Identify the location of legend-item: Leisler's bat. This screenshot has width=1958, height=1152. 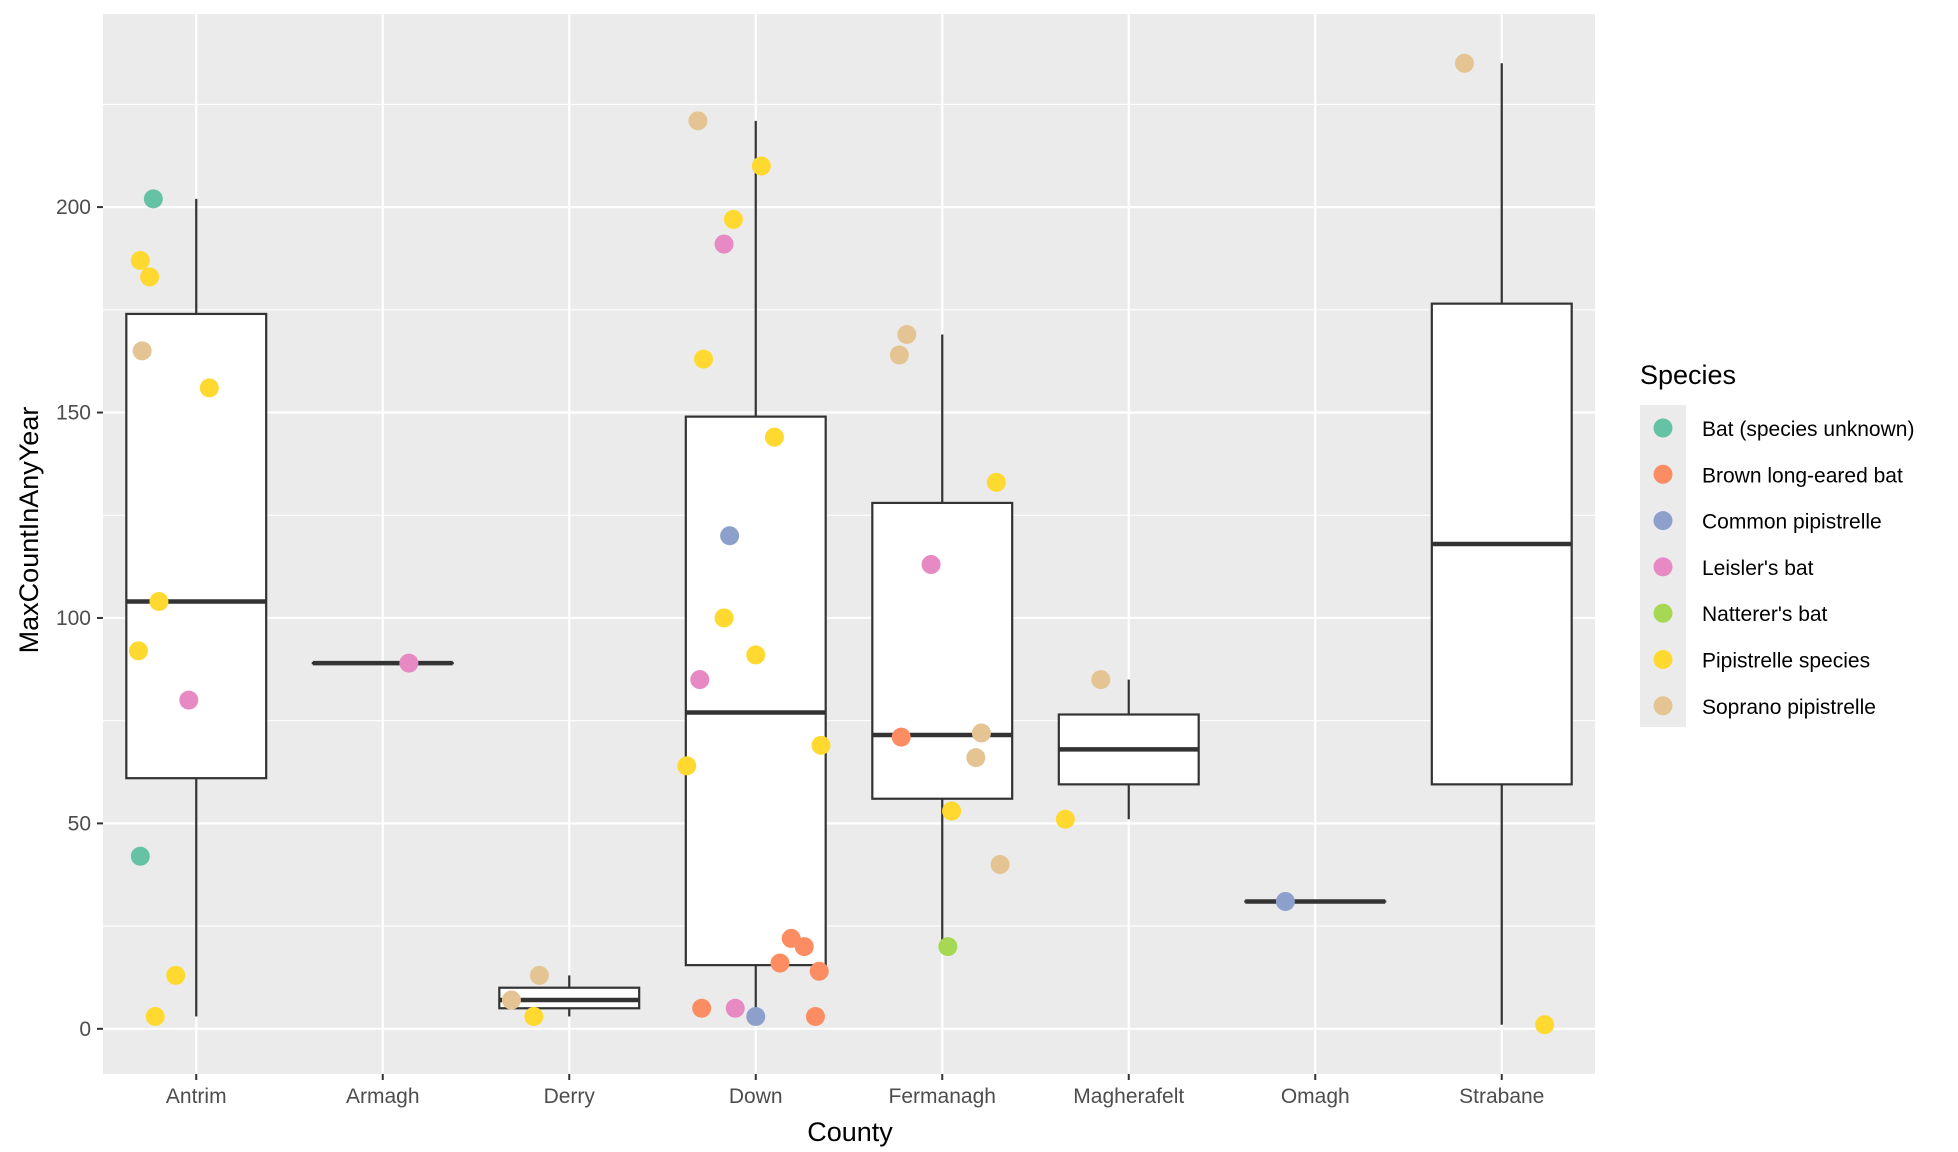
(1733, 568).